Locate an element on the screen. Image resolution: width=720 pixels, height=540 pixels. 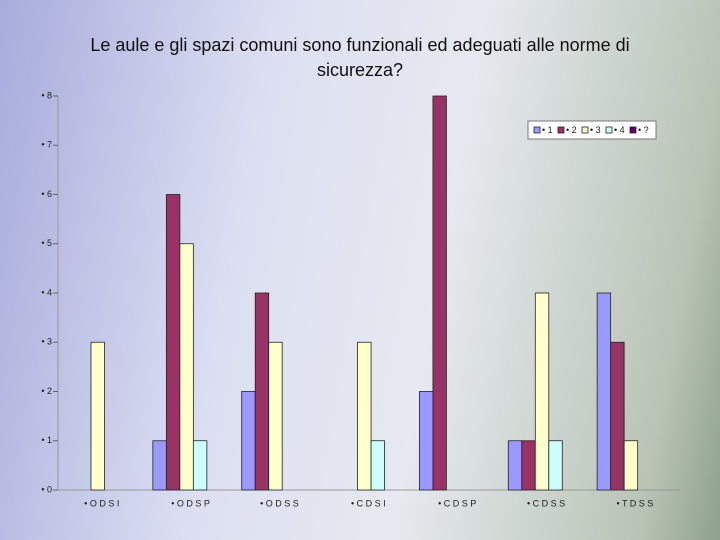
legend-label: • 4 is located at coordinates (619, 130).